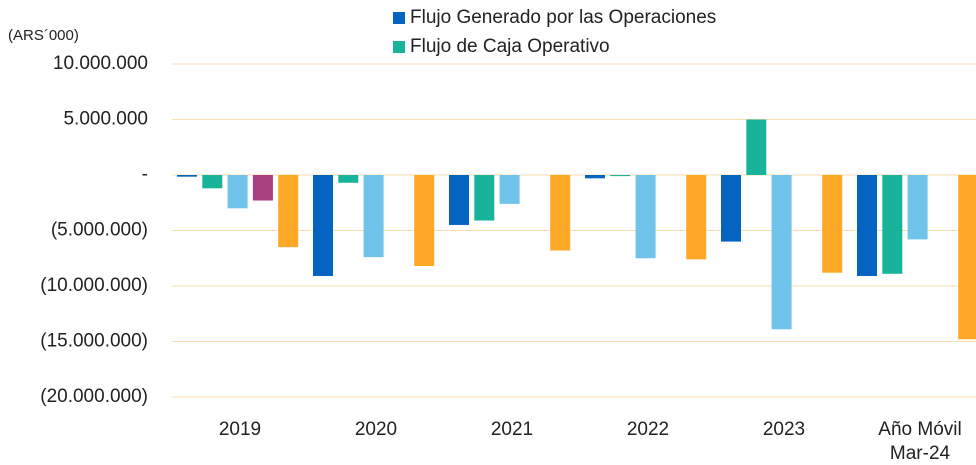  Describe the element at coordinates (100, 63) in the screenshot. I see `y-tick-label: 10.000.000` at that location.